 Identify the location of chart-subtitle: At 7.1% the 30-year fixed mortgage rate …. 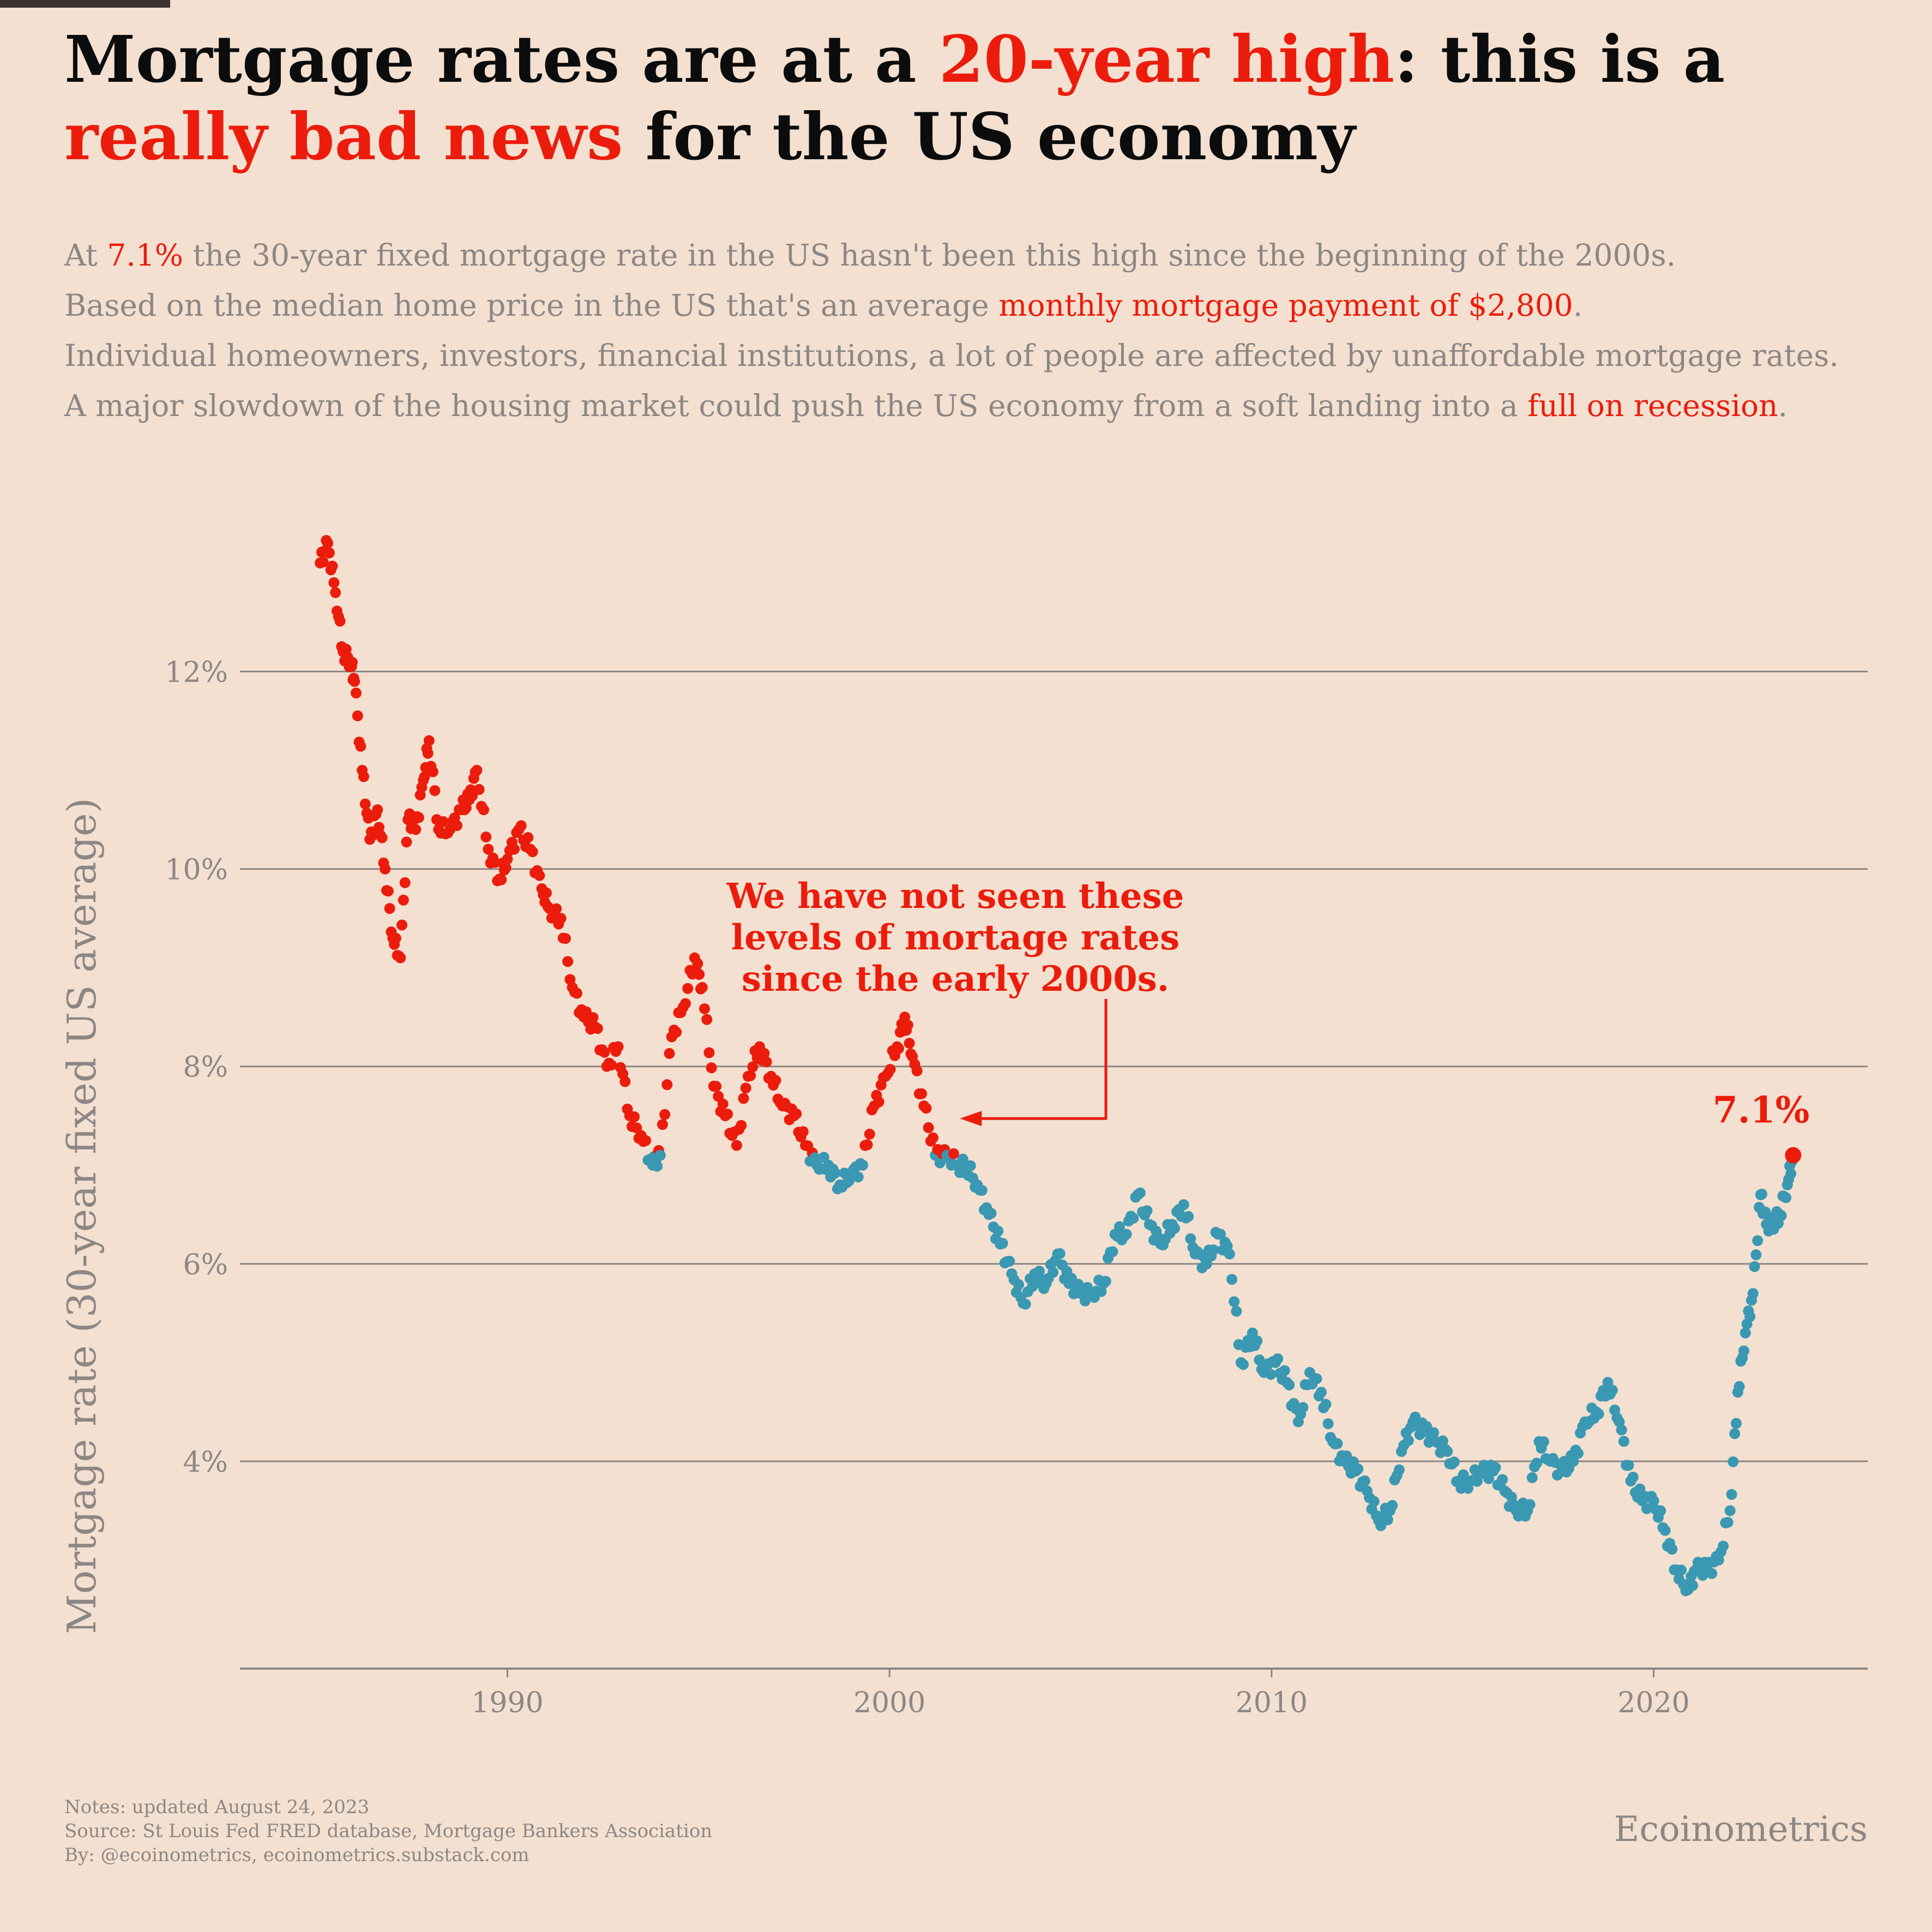
(991, 330).